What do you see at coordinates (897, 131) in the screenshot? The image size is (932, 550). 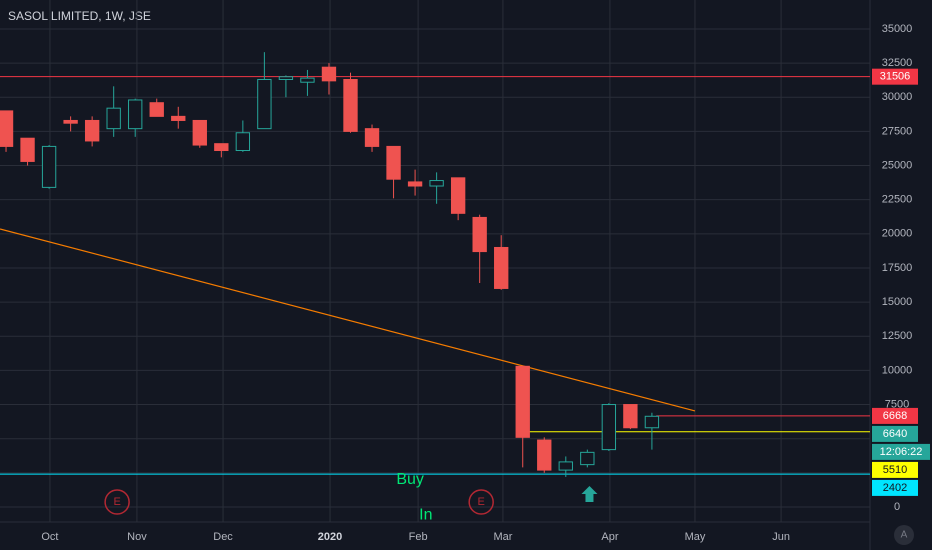 I see `y-tick-label: 27500` at bounding box center [897, 131].